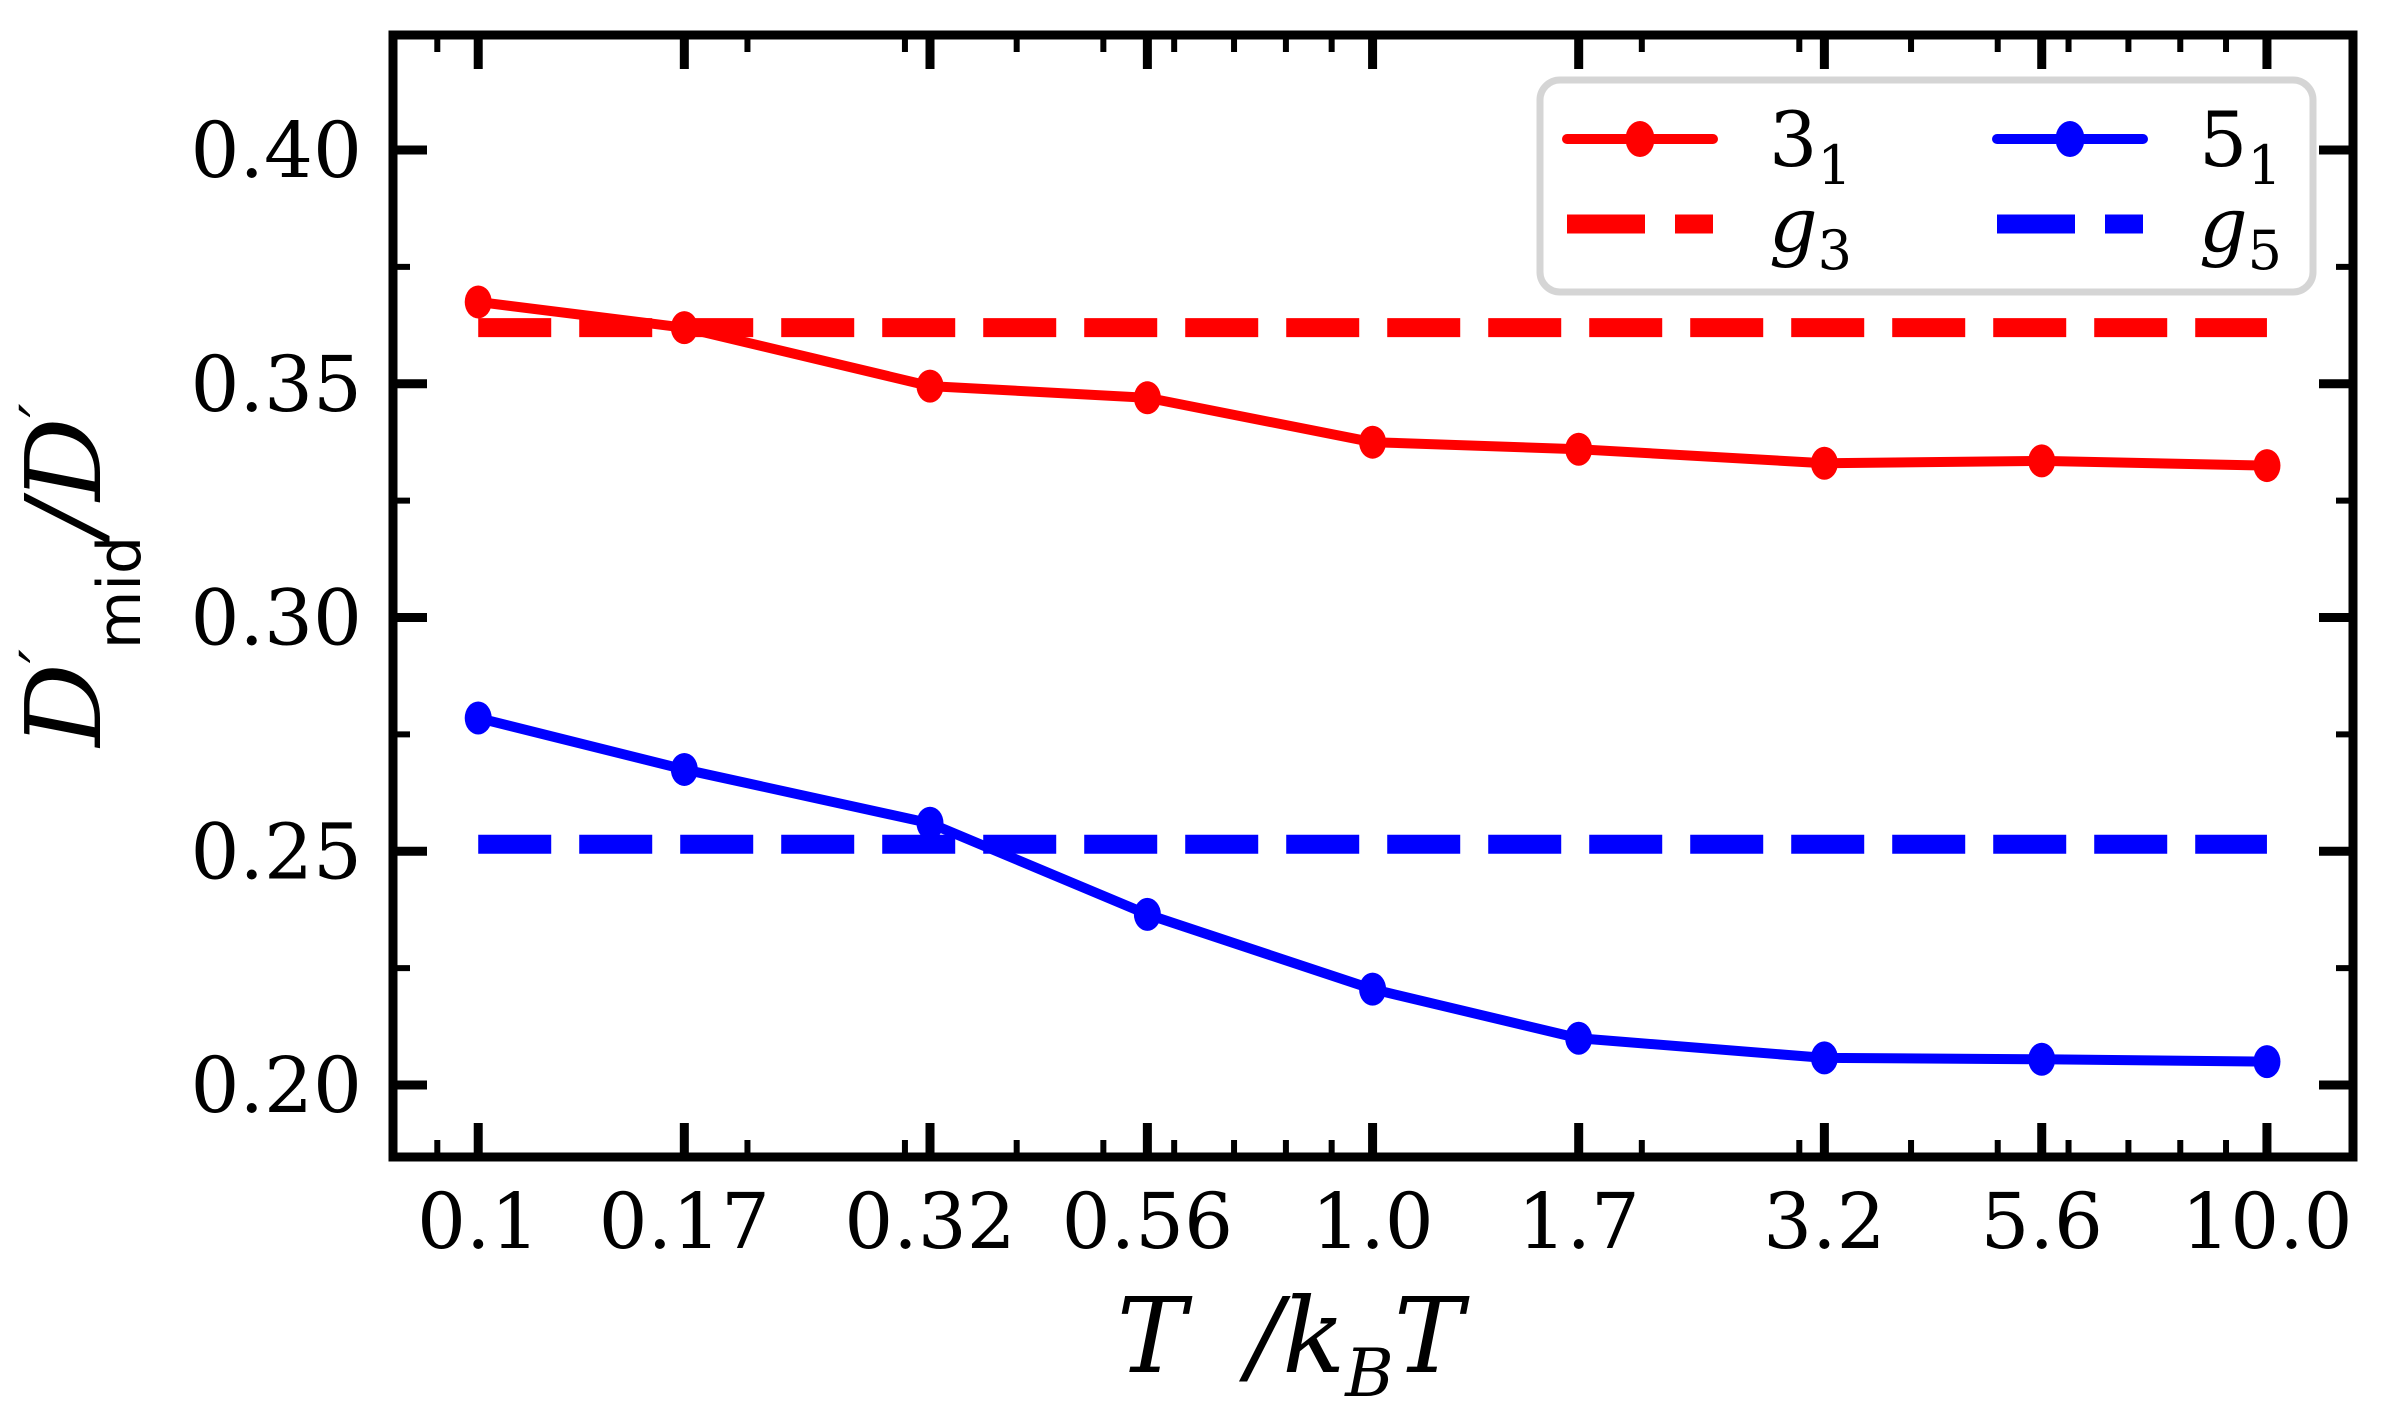  Describe the element at coordinates (276, 385) in the screenshot. I see `y-tick-label: 0.35` at that location.